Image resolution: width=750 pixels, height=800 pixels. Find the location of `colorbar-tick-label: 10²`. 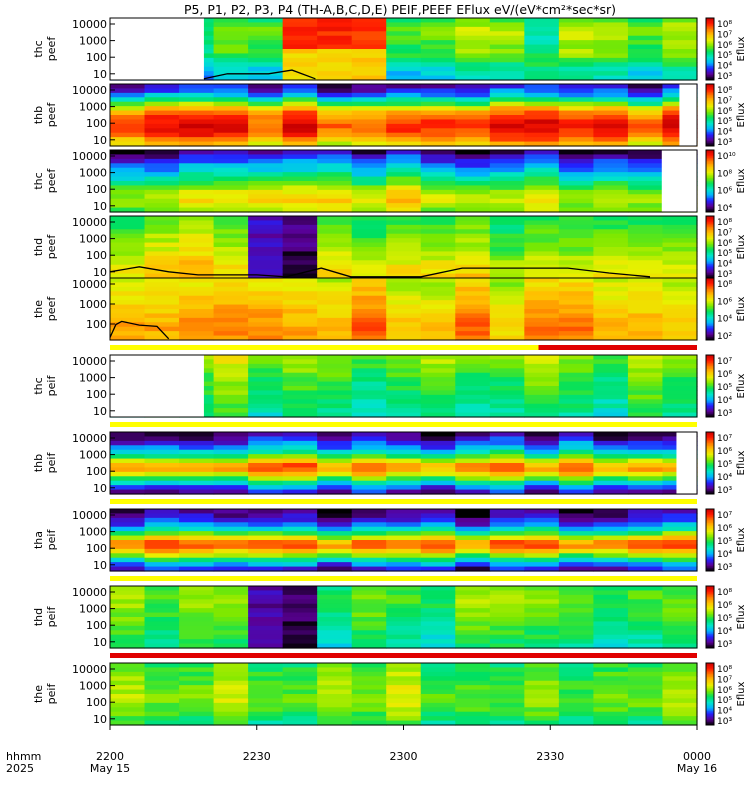

colorbar-tick-label: 10² is located at coordinates (724, 337).